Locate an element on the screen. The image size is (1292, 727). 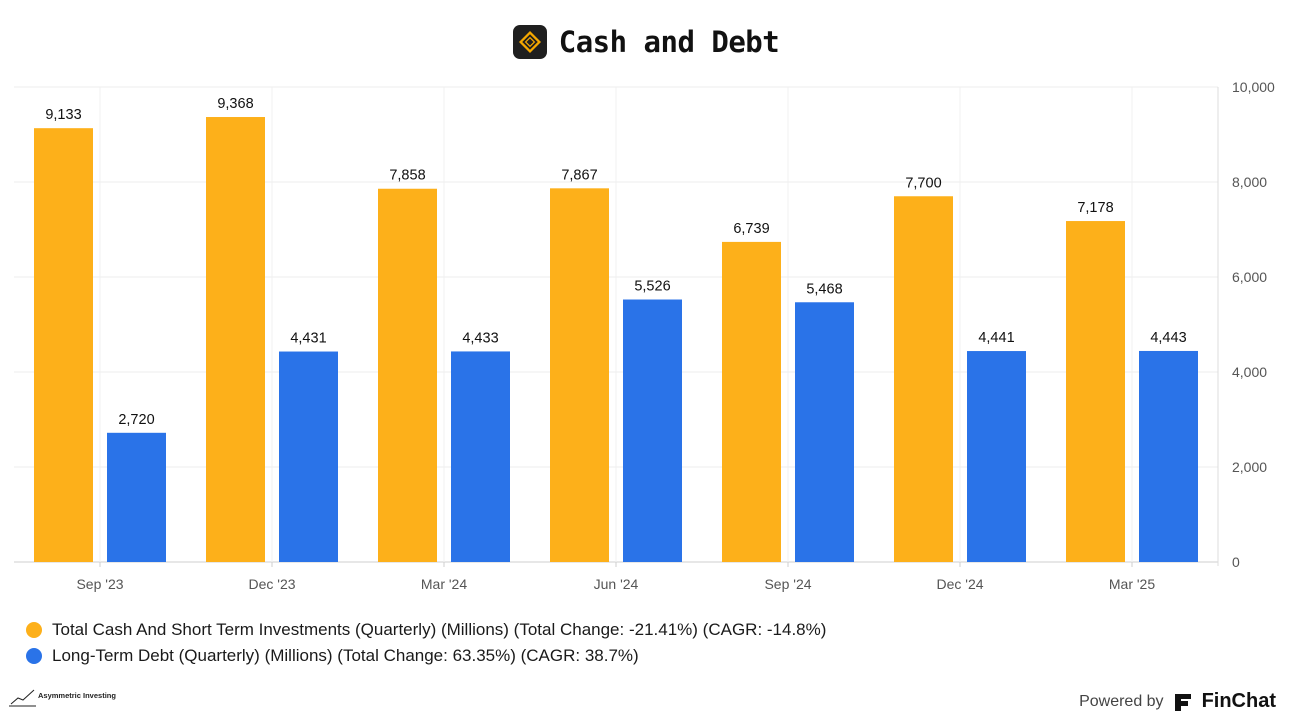
data-label-debt: 5,526 is located at coordinates (652, 287).